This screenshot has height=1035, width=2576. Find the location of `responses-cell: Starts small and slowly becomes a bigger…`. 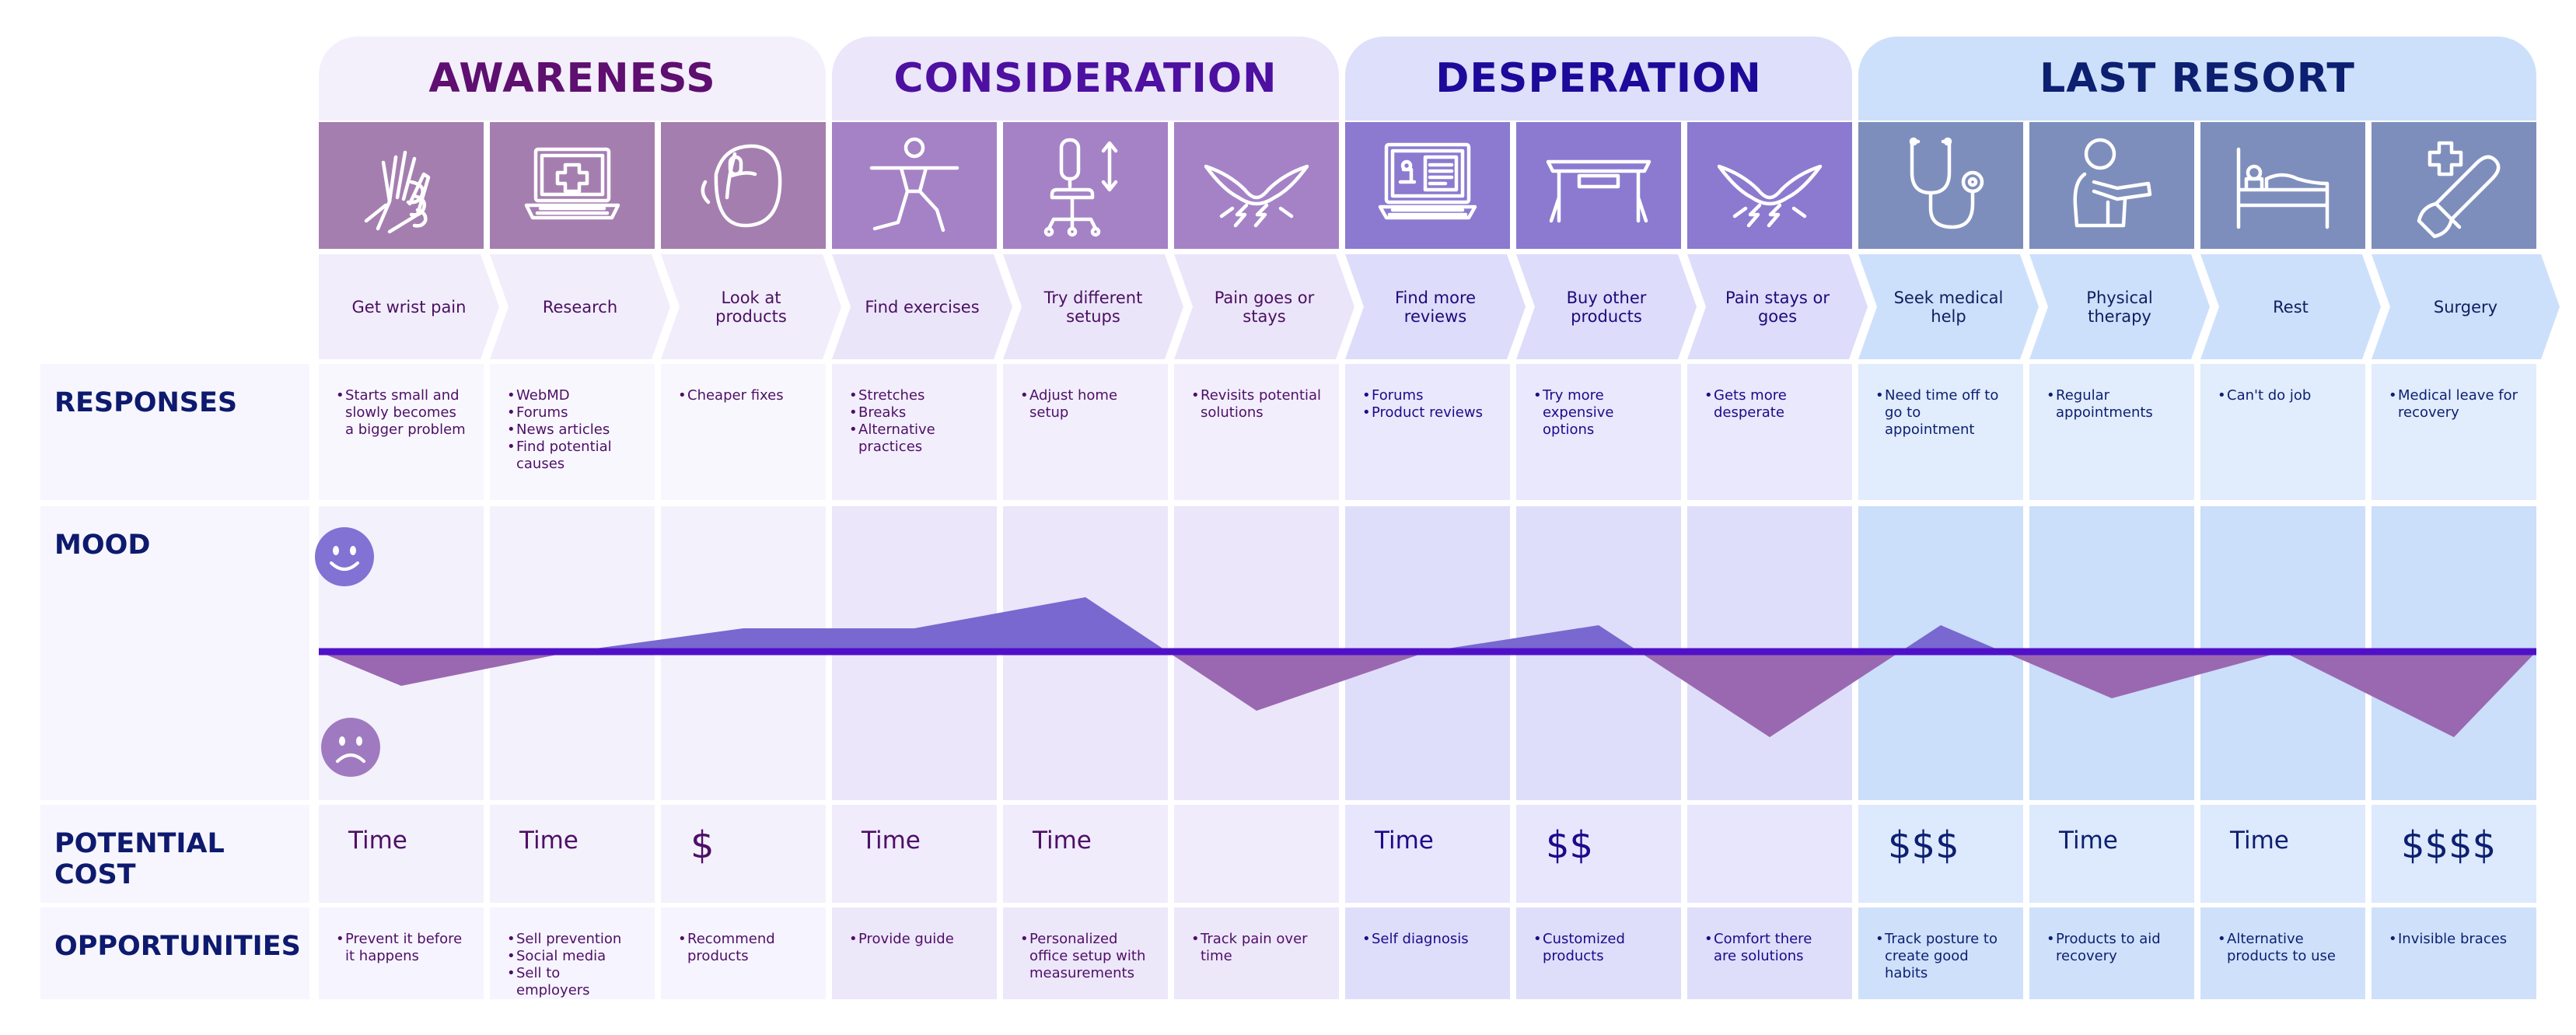

responses-cell: Starts small and slowly becomes a bigger… is located at coordinates (401, 432).